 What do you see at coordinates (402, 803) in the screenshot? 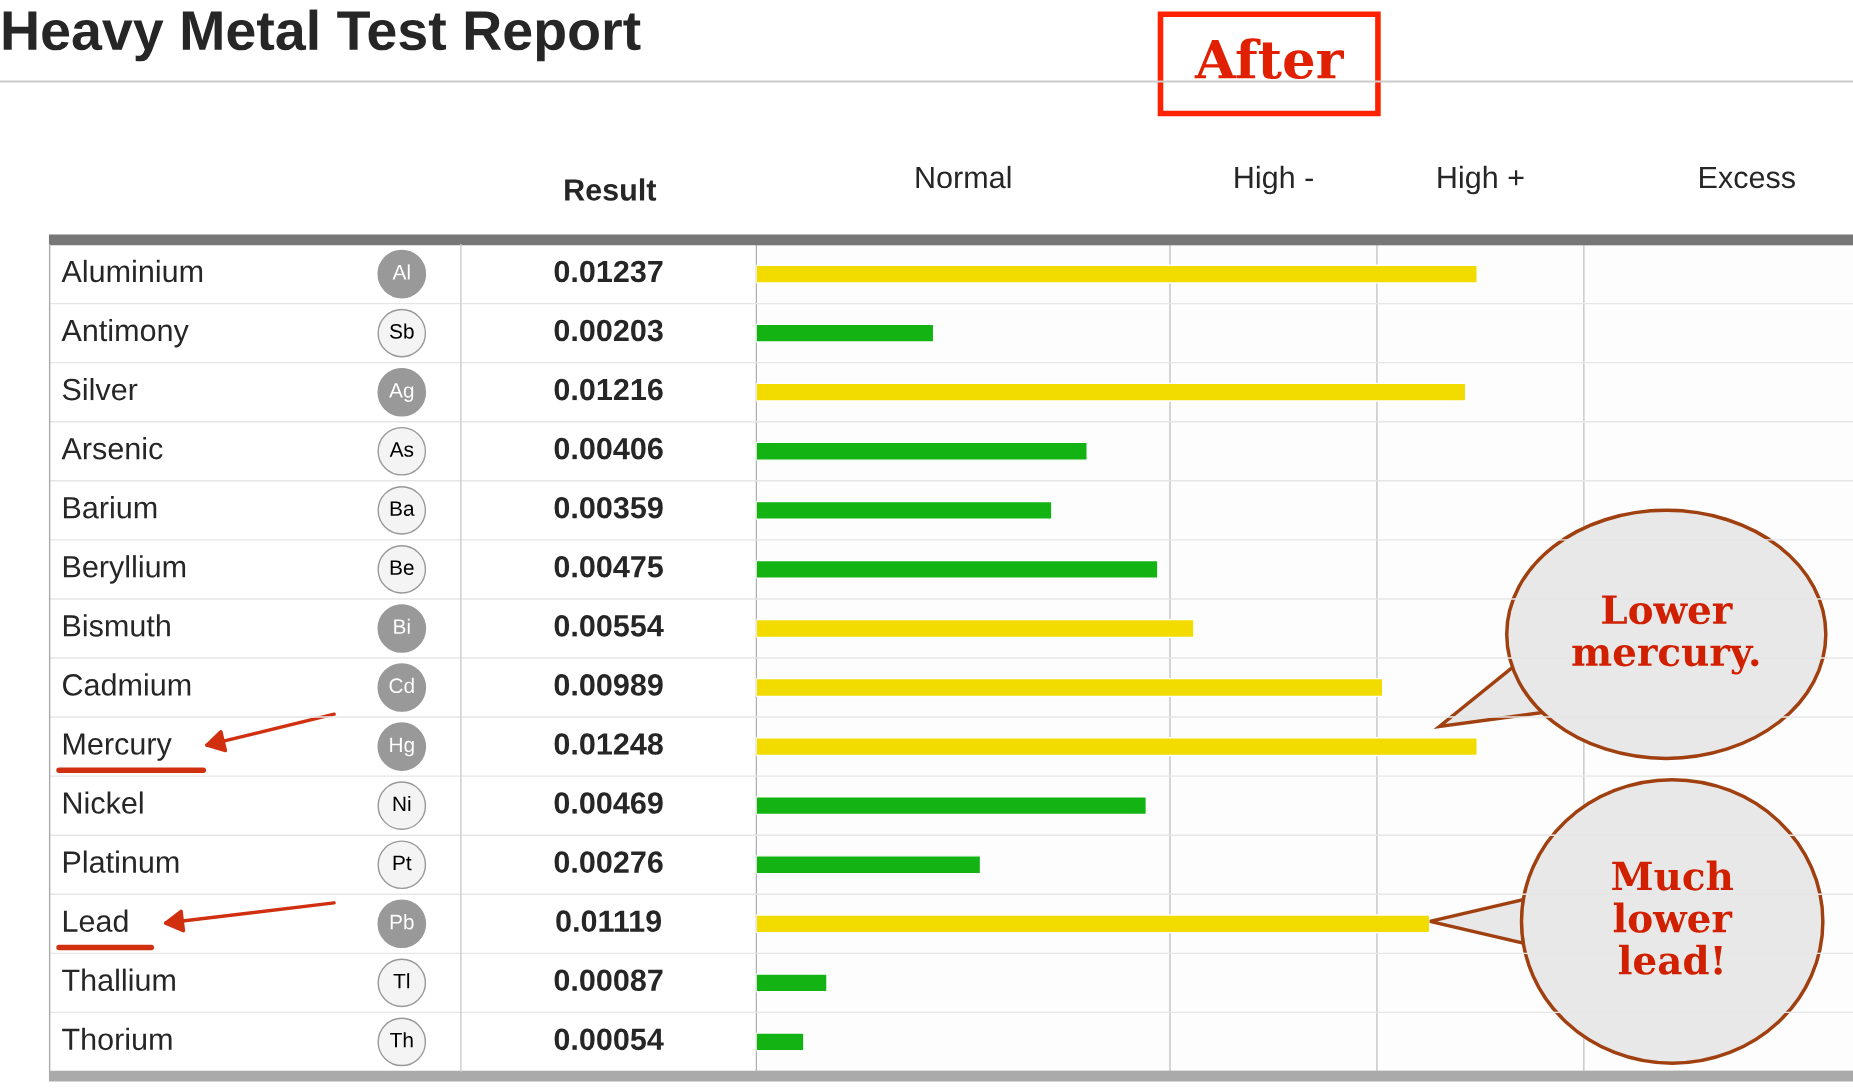
I see `text: Ni` at bounding box center [402, 803].